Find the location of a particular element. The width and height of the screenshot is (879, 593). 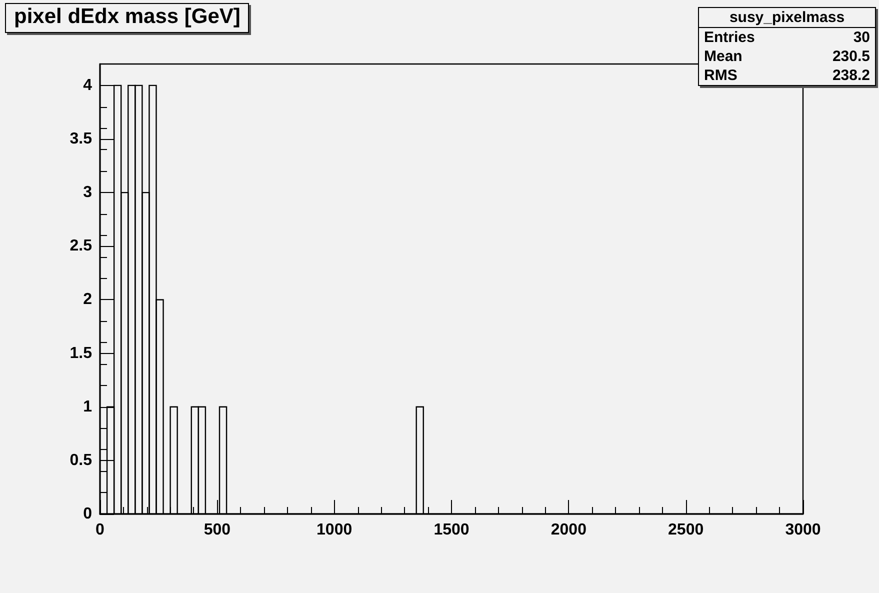

y-tick-label: 1 is located at coordinates (87, 407).